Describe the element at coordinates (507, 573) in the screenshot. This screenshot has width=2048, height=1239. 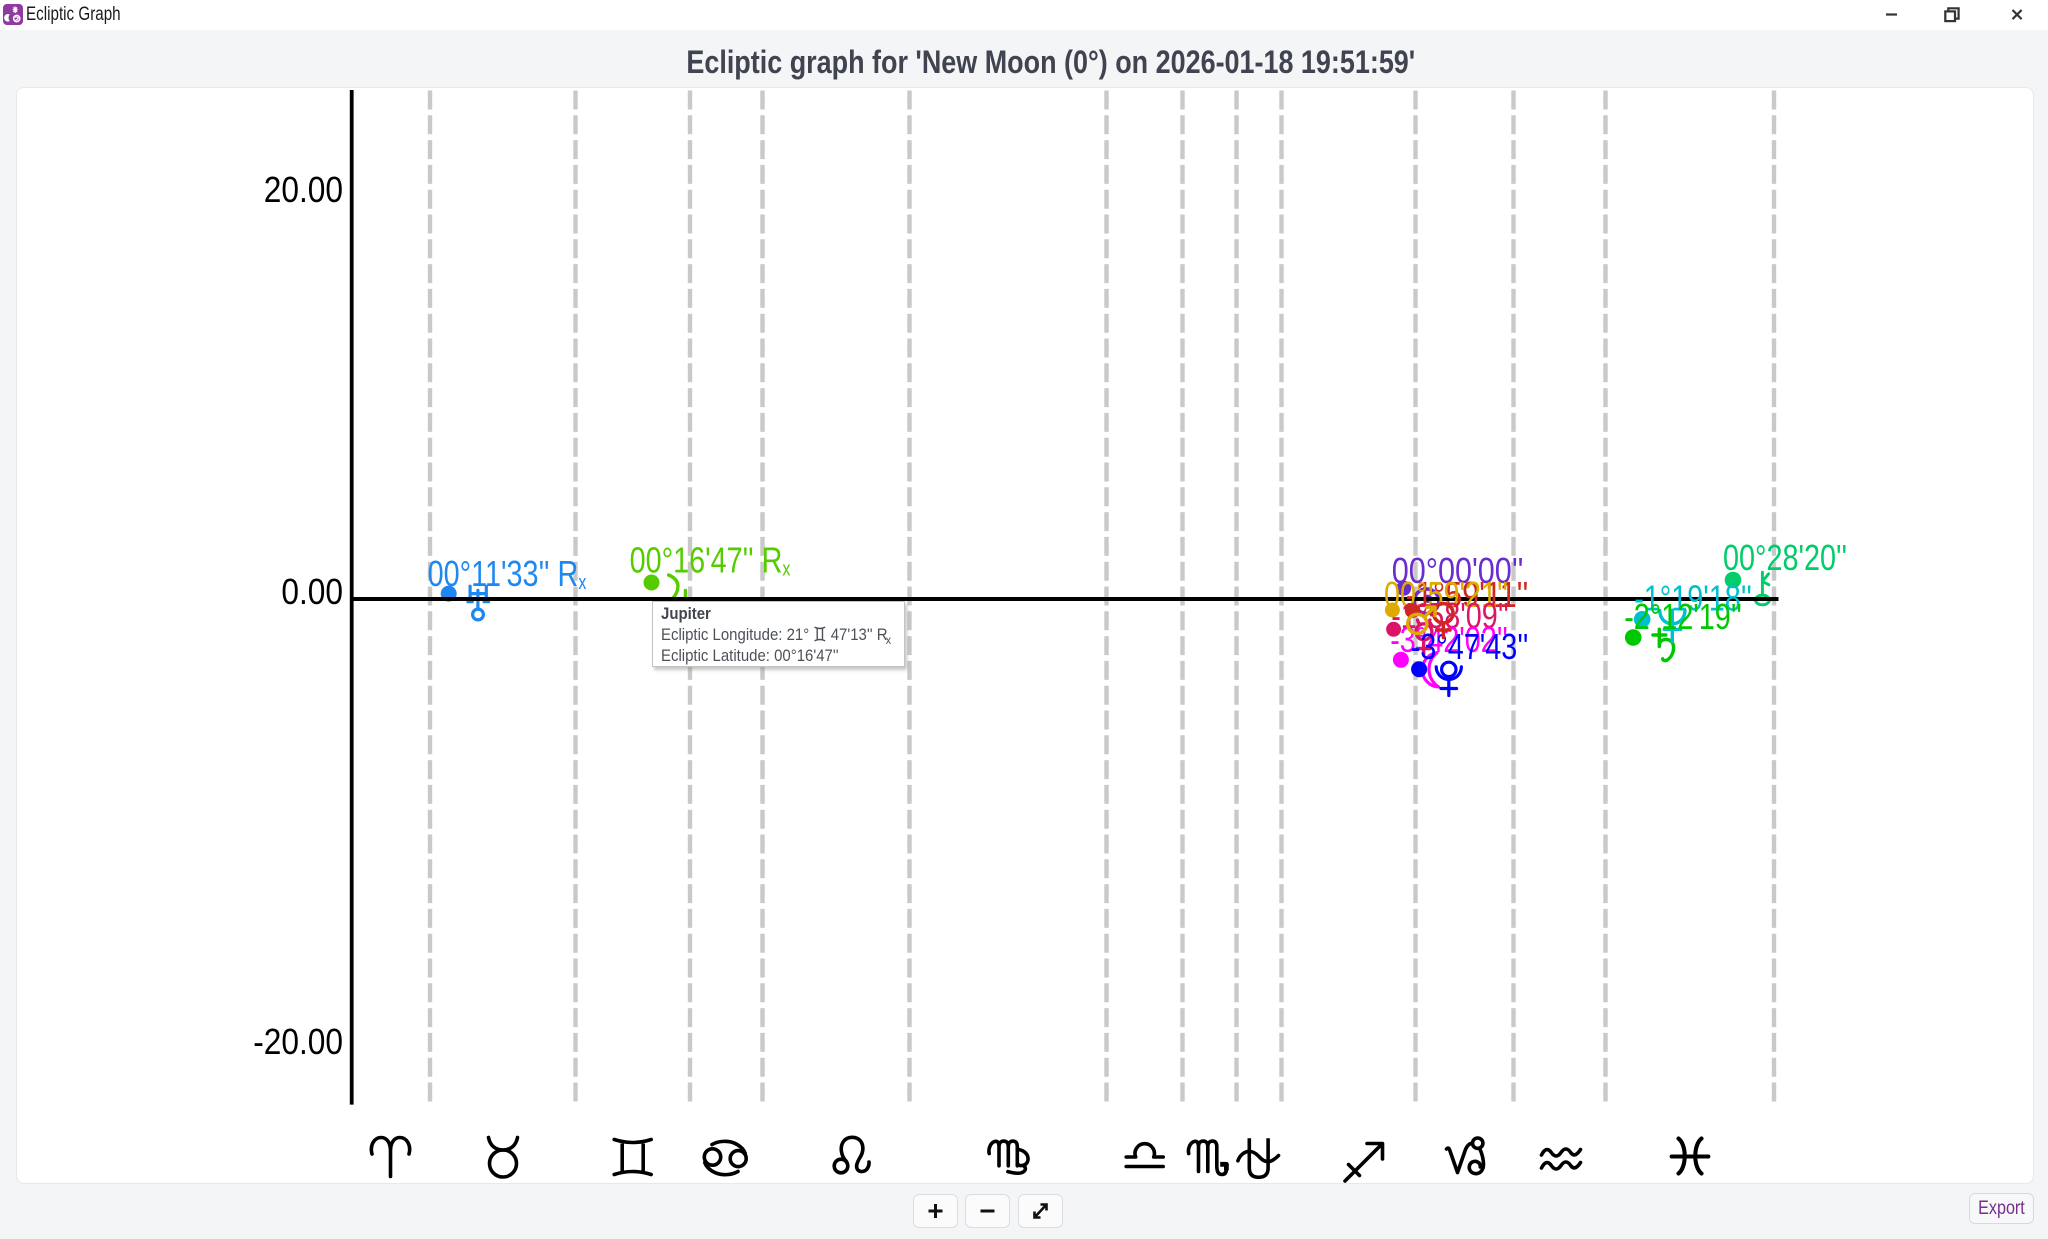
I see `svg-text: 00°11'33'' Rx` at that location.